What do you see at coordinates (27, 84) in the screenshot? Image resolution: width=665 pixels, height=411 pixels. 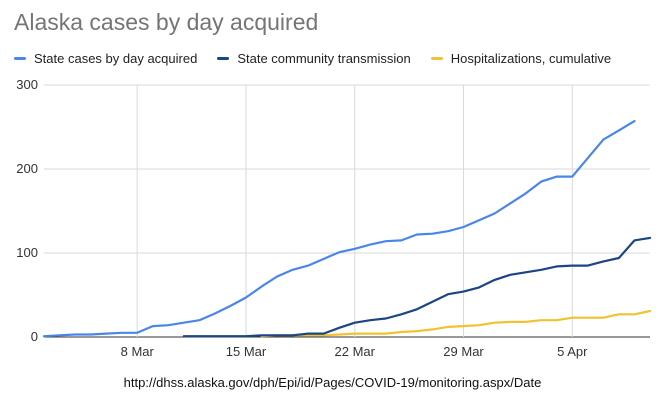 I see `y-tick-label-300: 300` at bounding box center [27, 84].